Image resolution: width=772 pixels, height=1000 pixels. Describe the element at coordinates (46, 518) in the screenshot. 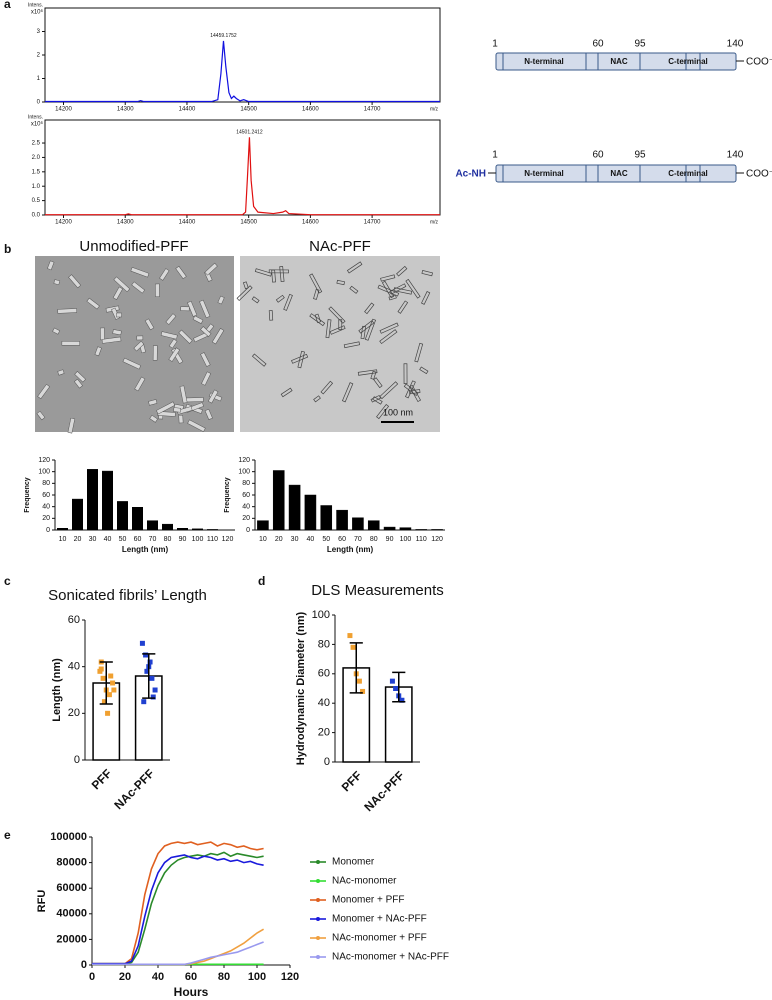

I see `y-tick-label: 20` at that location.